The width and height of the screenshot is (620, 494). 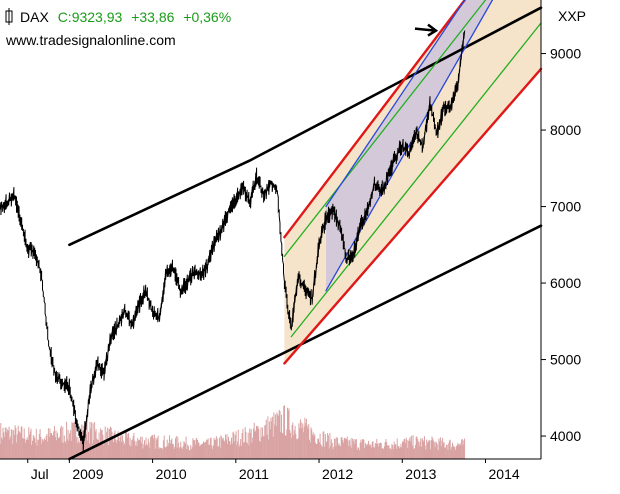 What do you see at coordinates (152, 17) in the screenshot?
I see `change-value: +33,86` at bounding box center [152, 17].